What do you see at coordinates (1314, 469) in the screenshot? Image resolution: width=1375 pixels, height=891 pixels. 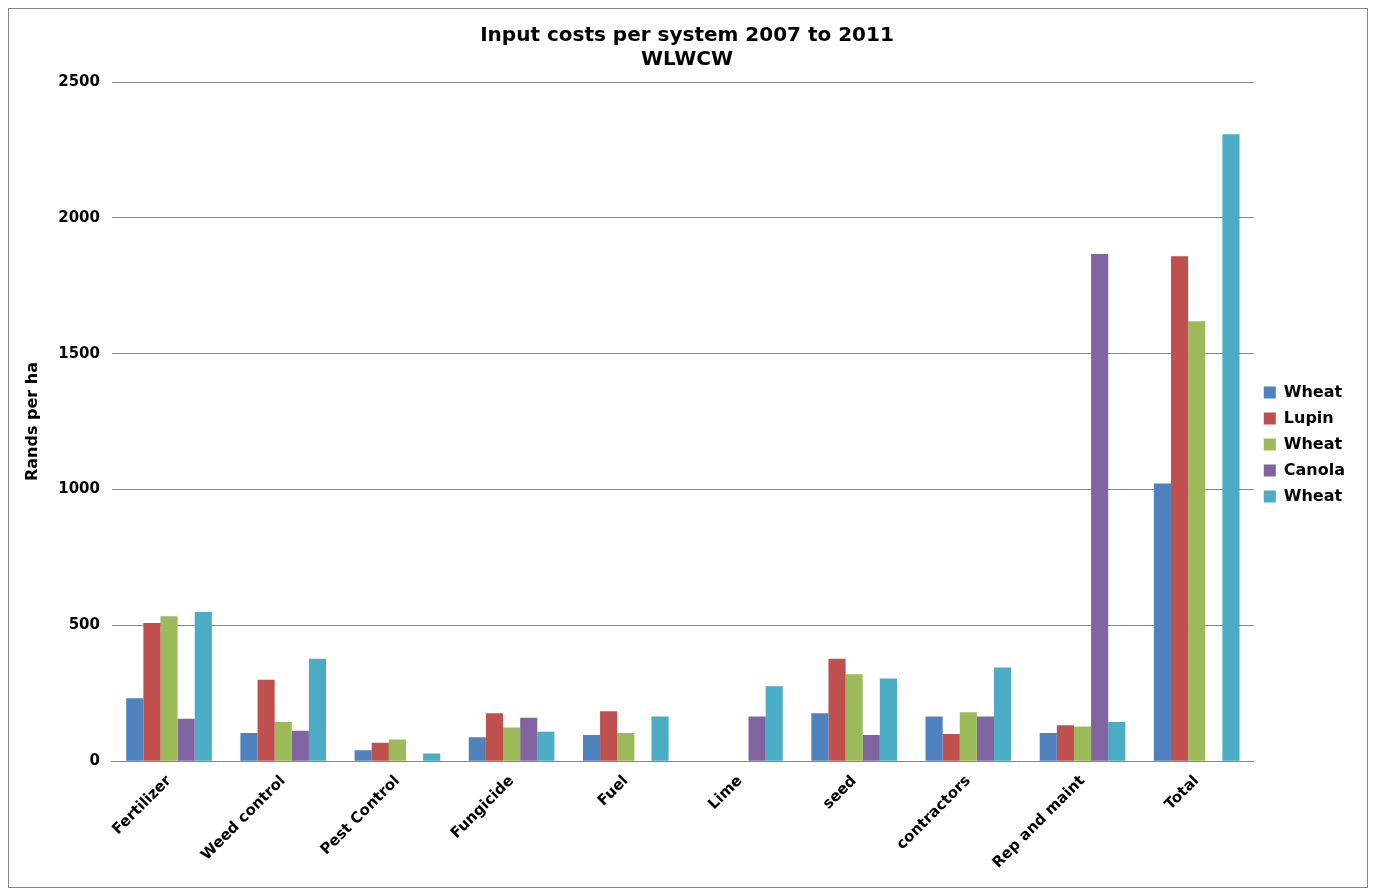 I see `legend-label: Canola` at bounding box center [1314, 469].